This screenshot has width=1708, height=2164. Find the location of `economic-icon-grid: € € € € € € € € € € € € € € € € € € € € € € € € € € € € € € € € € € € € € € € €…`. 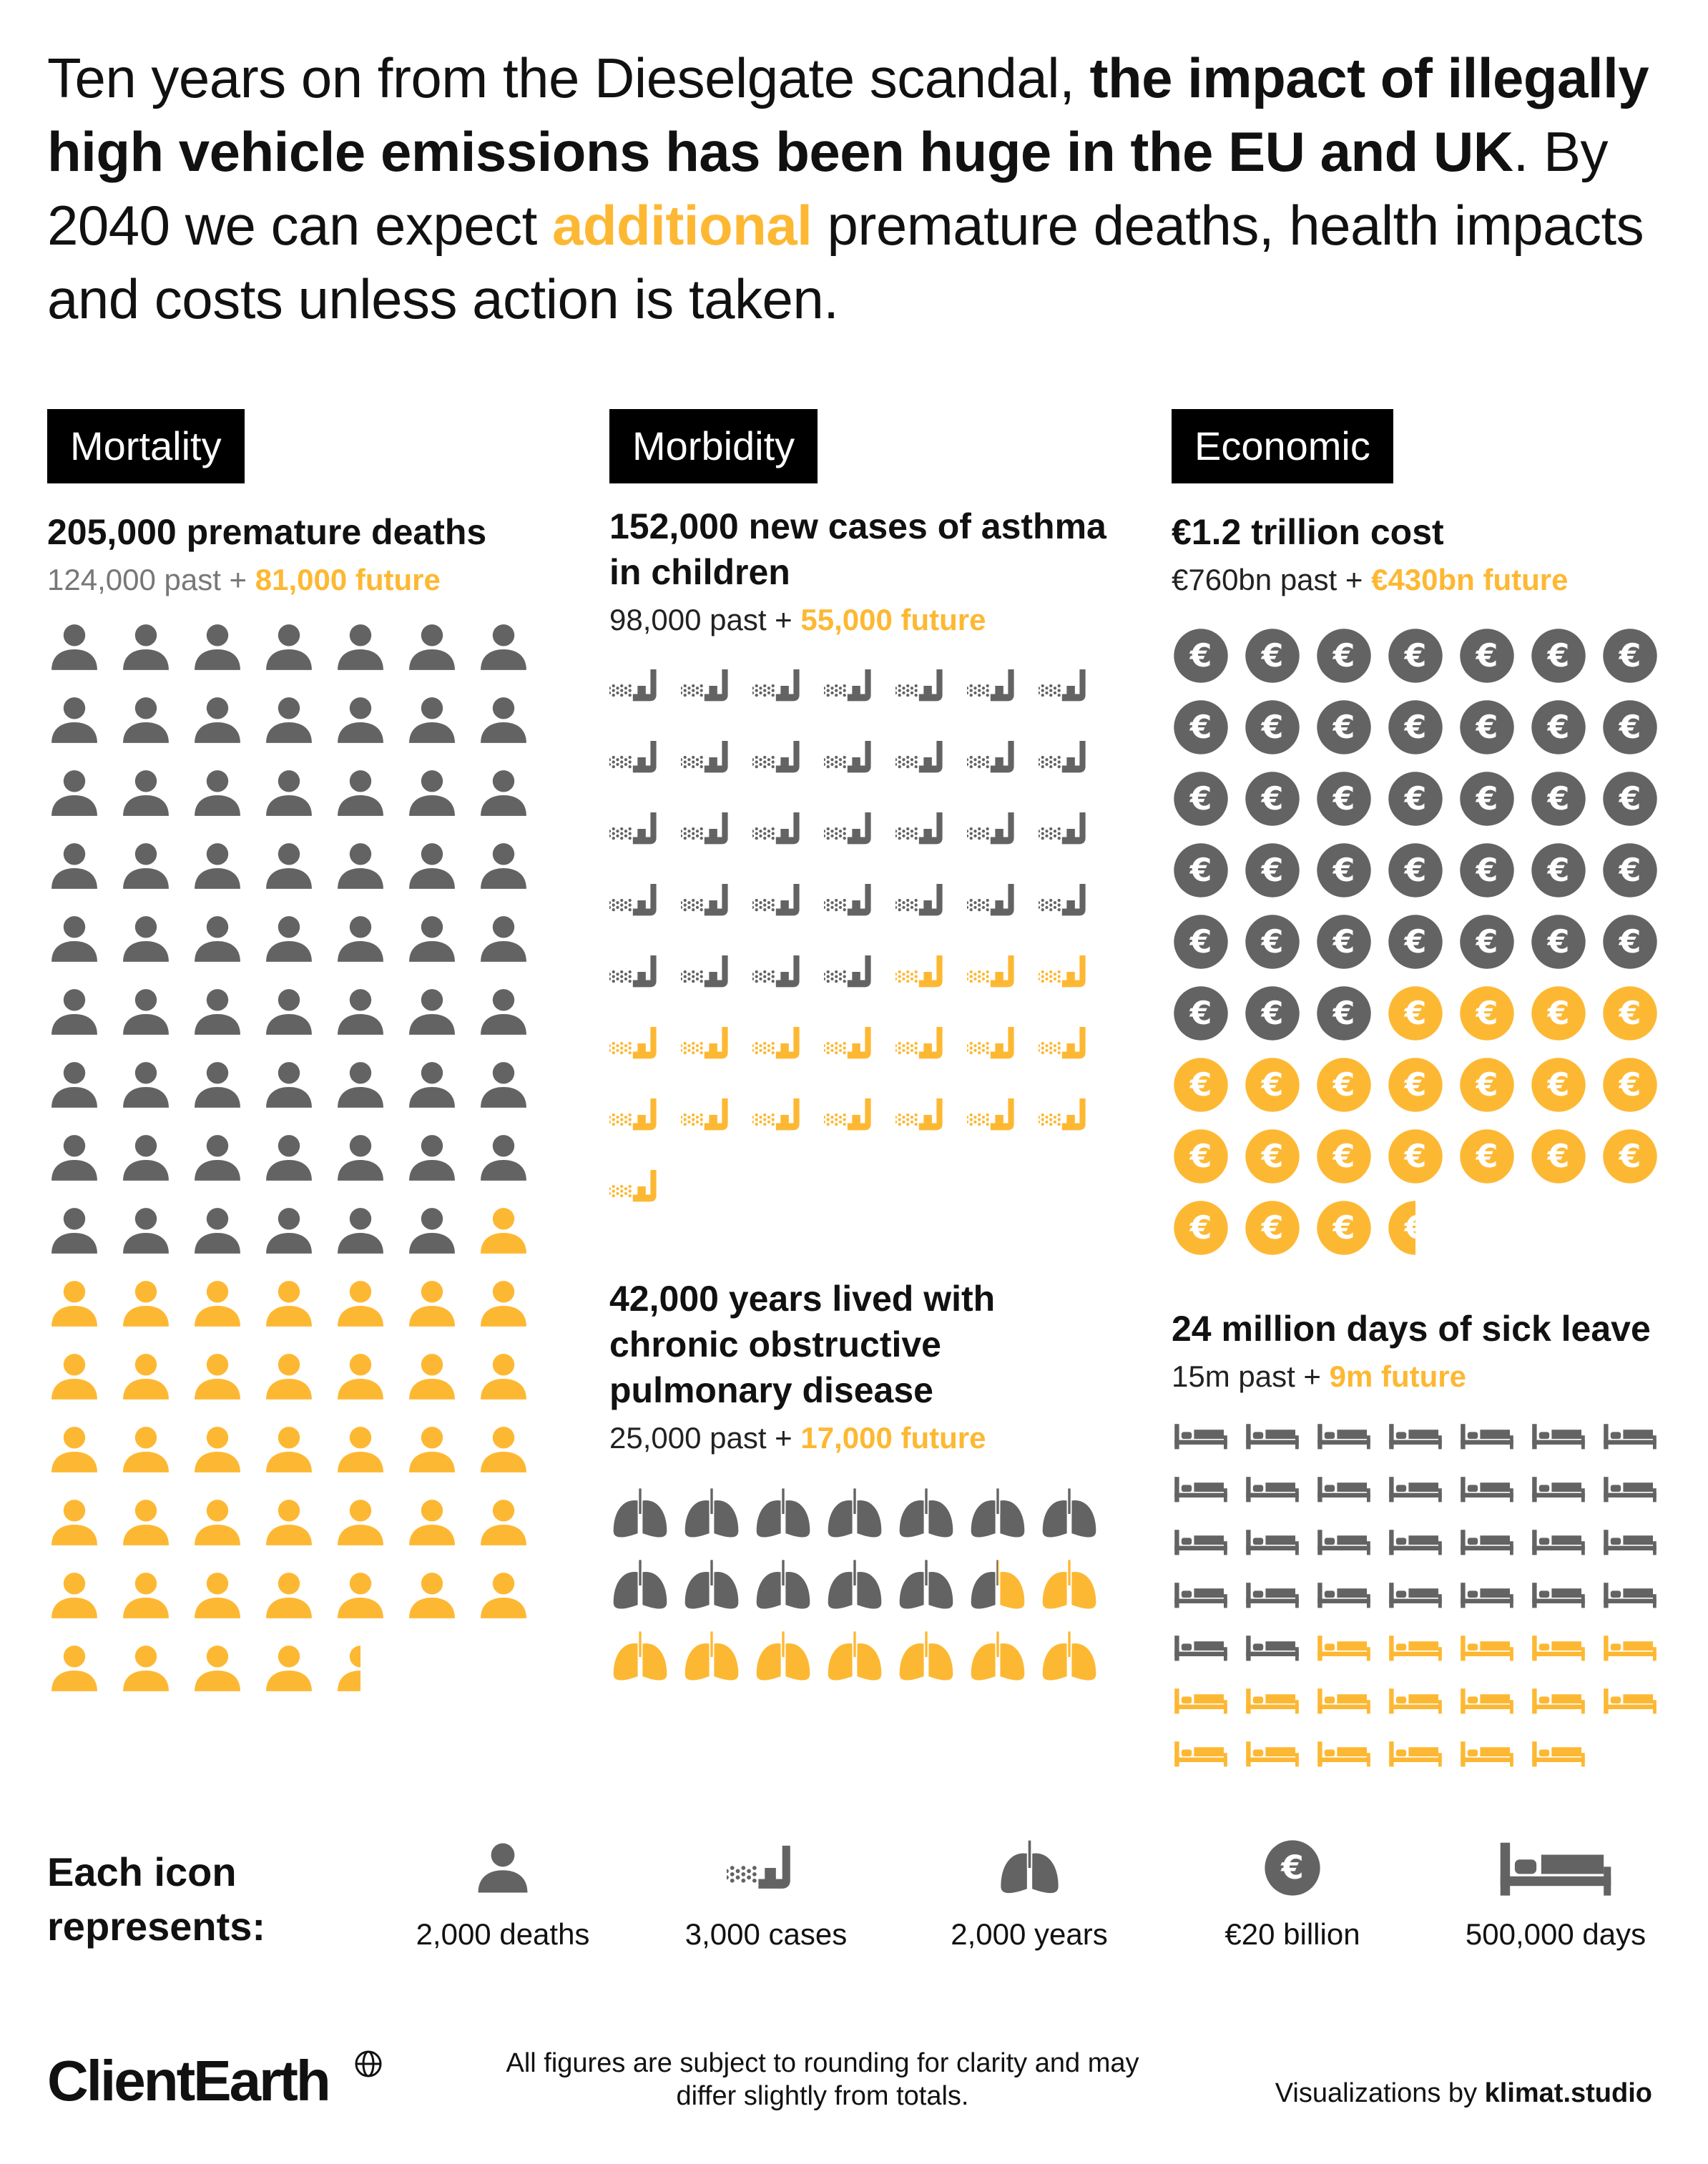

economic-icon-grid: € € € € € € € € € € € € € € € € € € € € € € € € € € € € € € € € € € € € € € € €… is located at coordinates (1422, 948).